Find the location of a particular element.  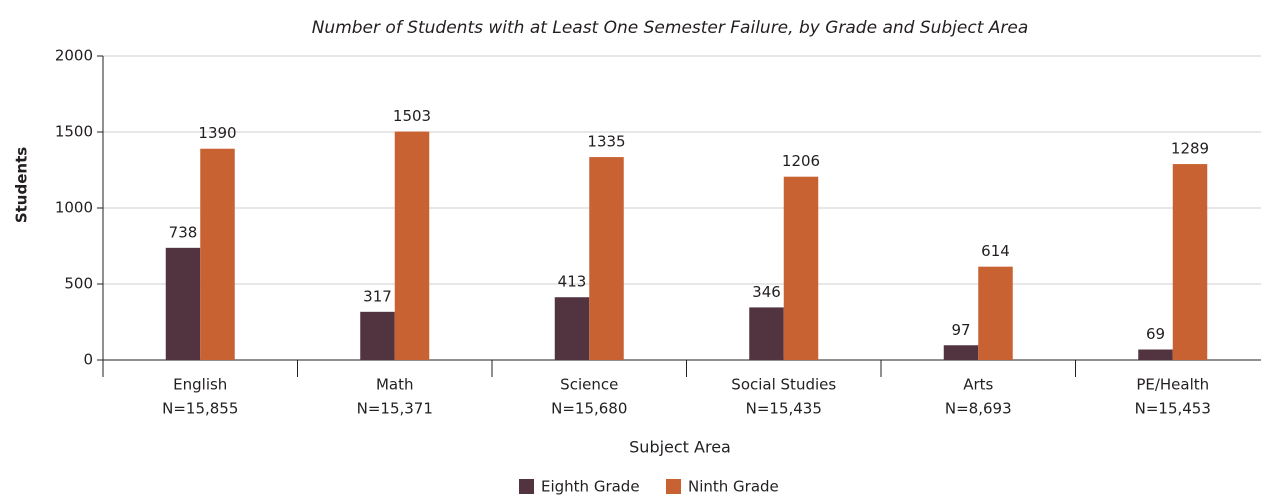

y-axis-title: Students is located at coordinates (22, 185).